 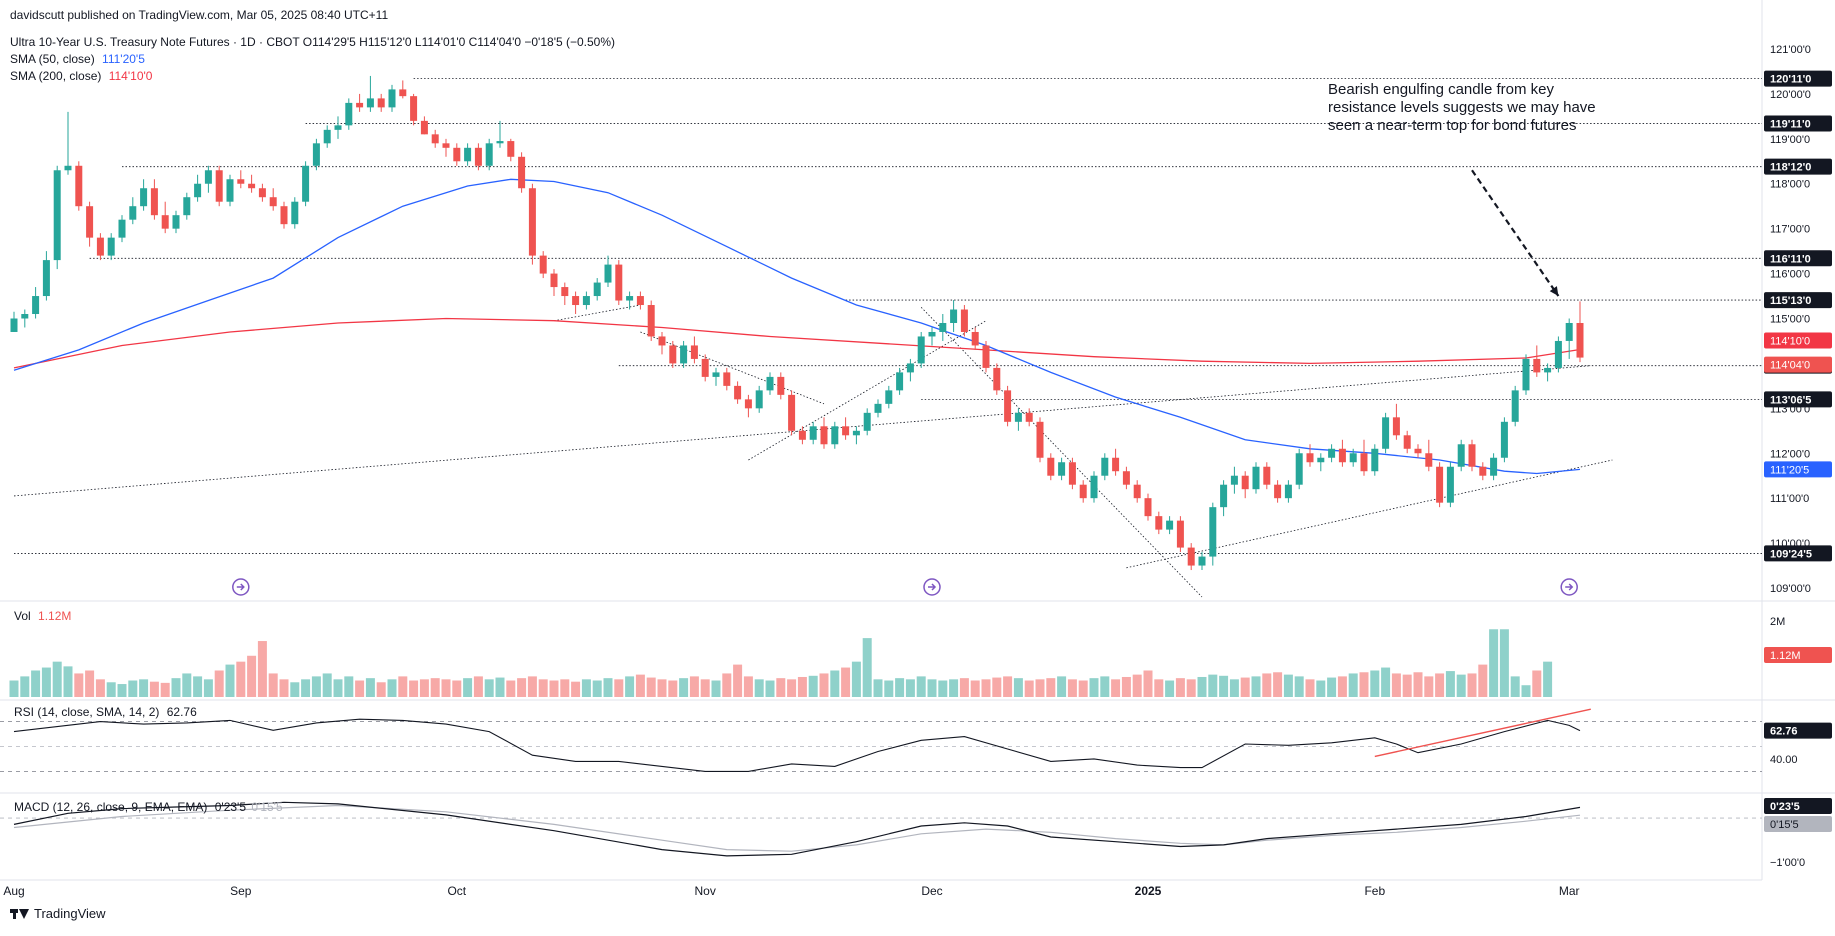 What do you see at coordinates (42, 616) in the screenshot?
I see `volume-legend: Vol 1.12M` at bounding box center [42, 616].